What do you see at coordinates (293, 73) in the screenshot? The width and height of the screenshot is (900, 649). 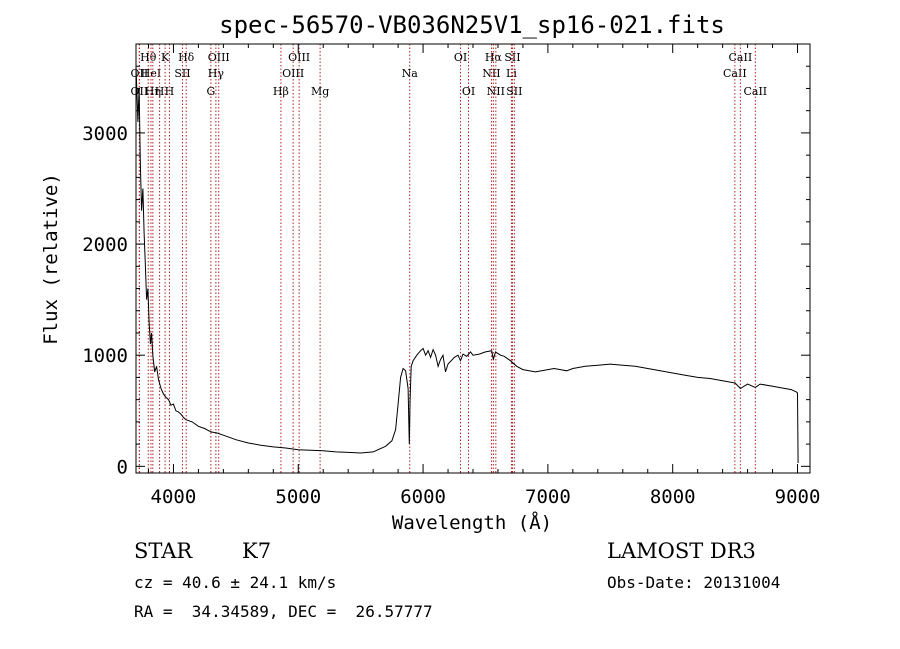 I see `marker-label-14: OIII` at bounding box center [293, 73].